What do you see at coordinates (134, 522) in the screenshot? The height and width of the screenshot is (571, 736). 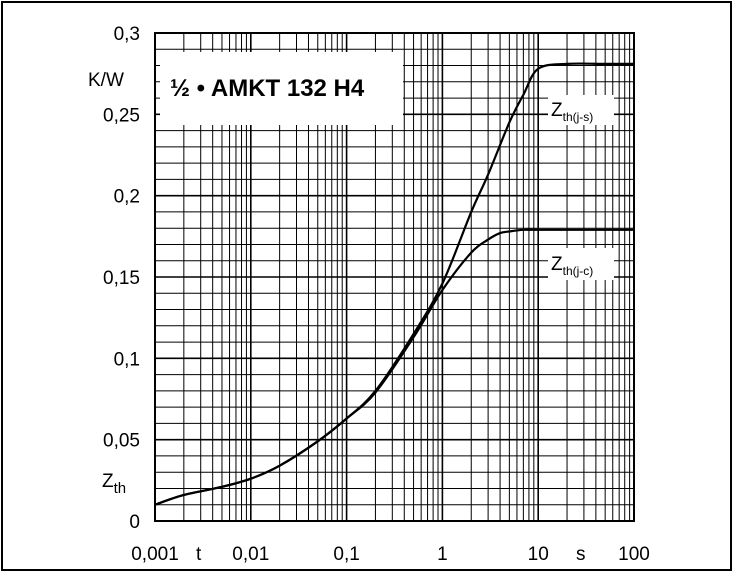 I see `y-tick-label: 0` at bounding box center [134, 522].